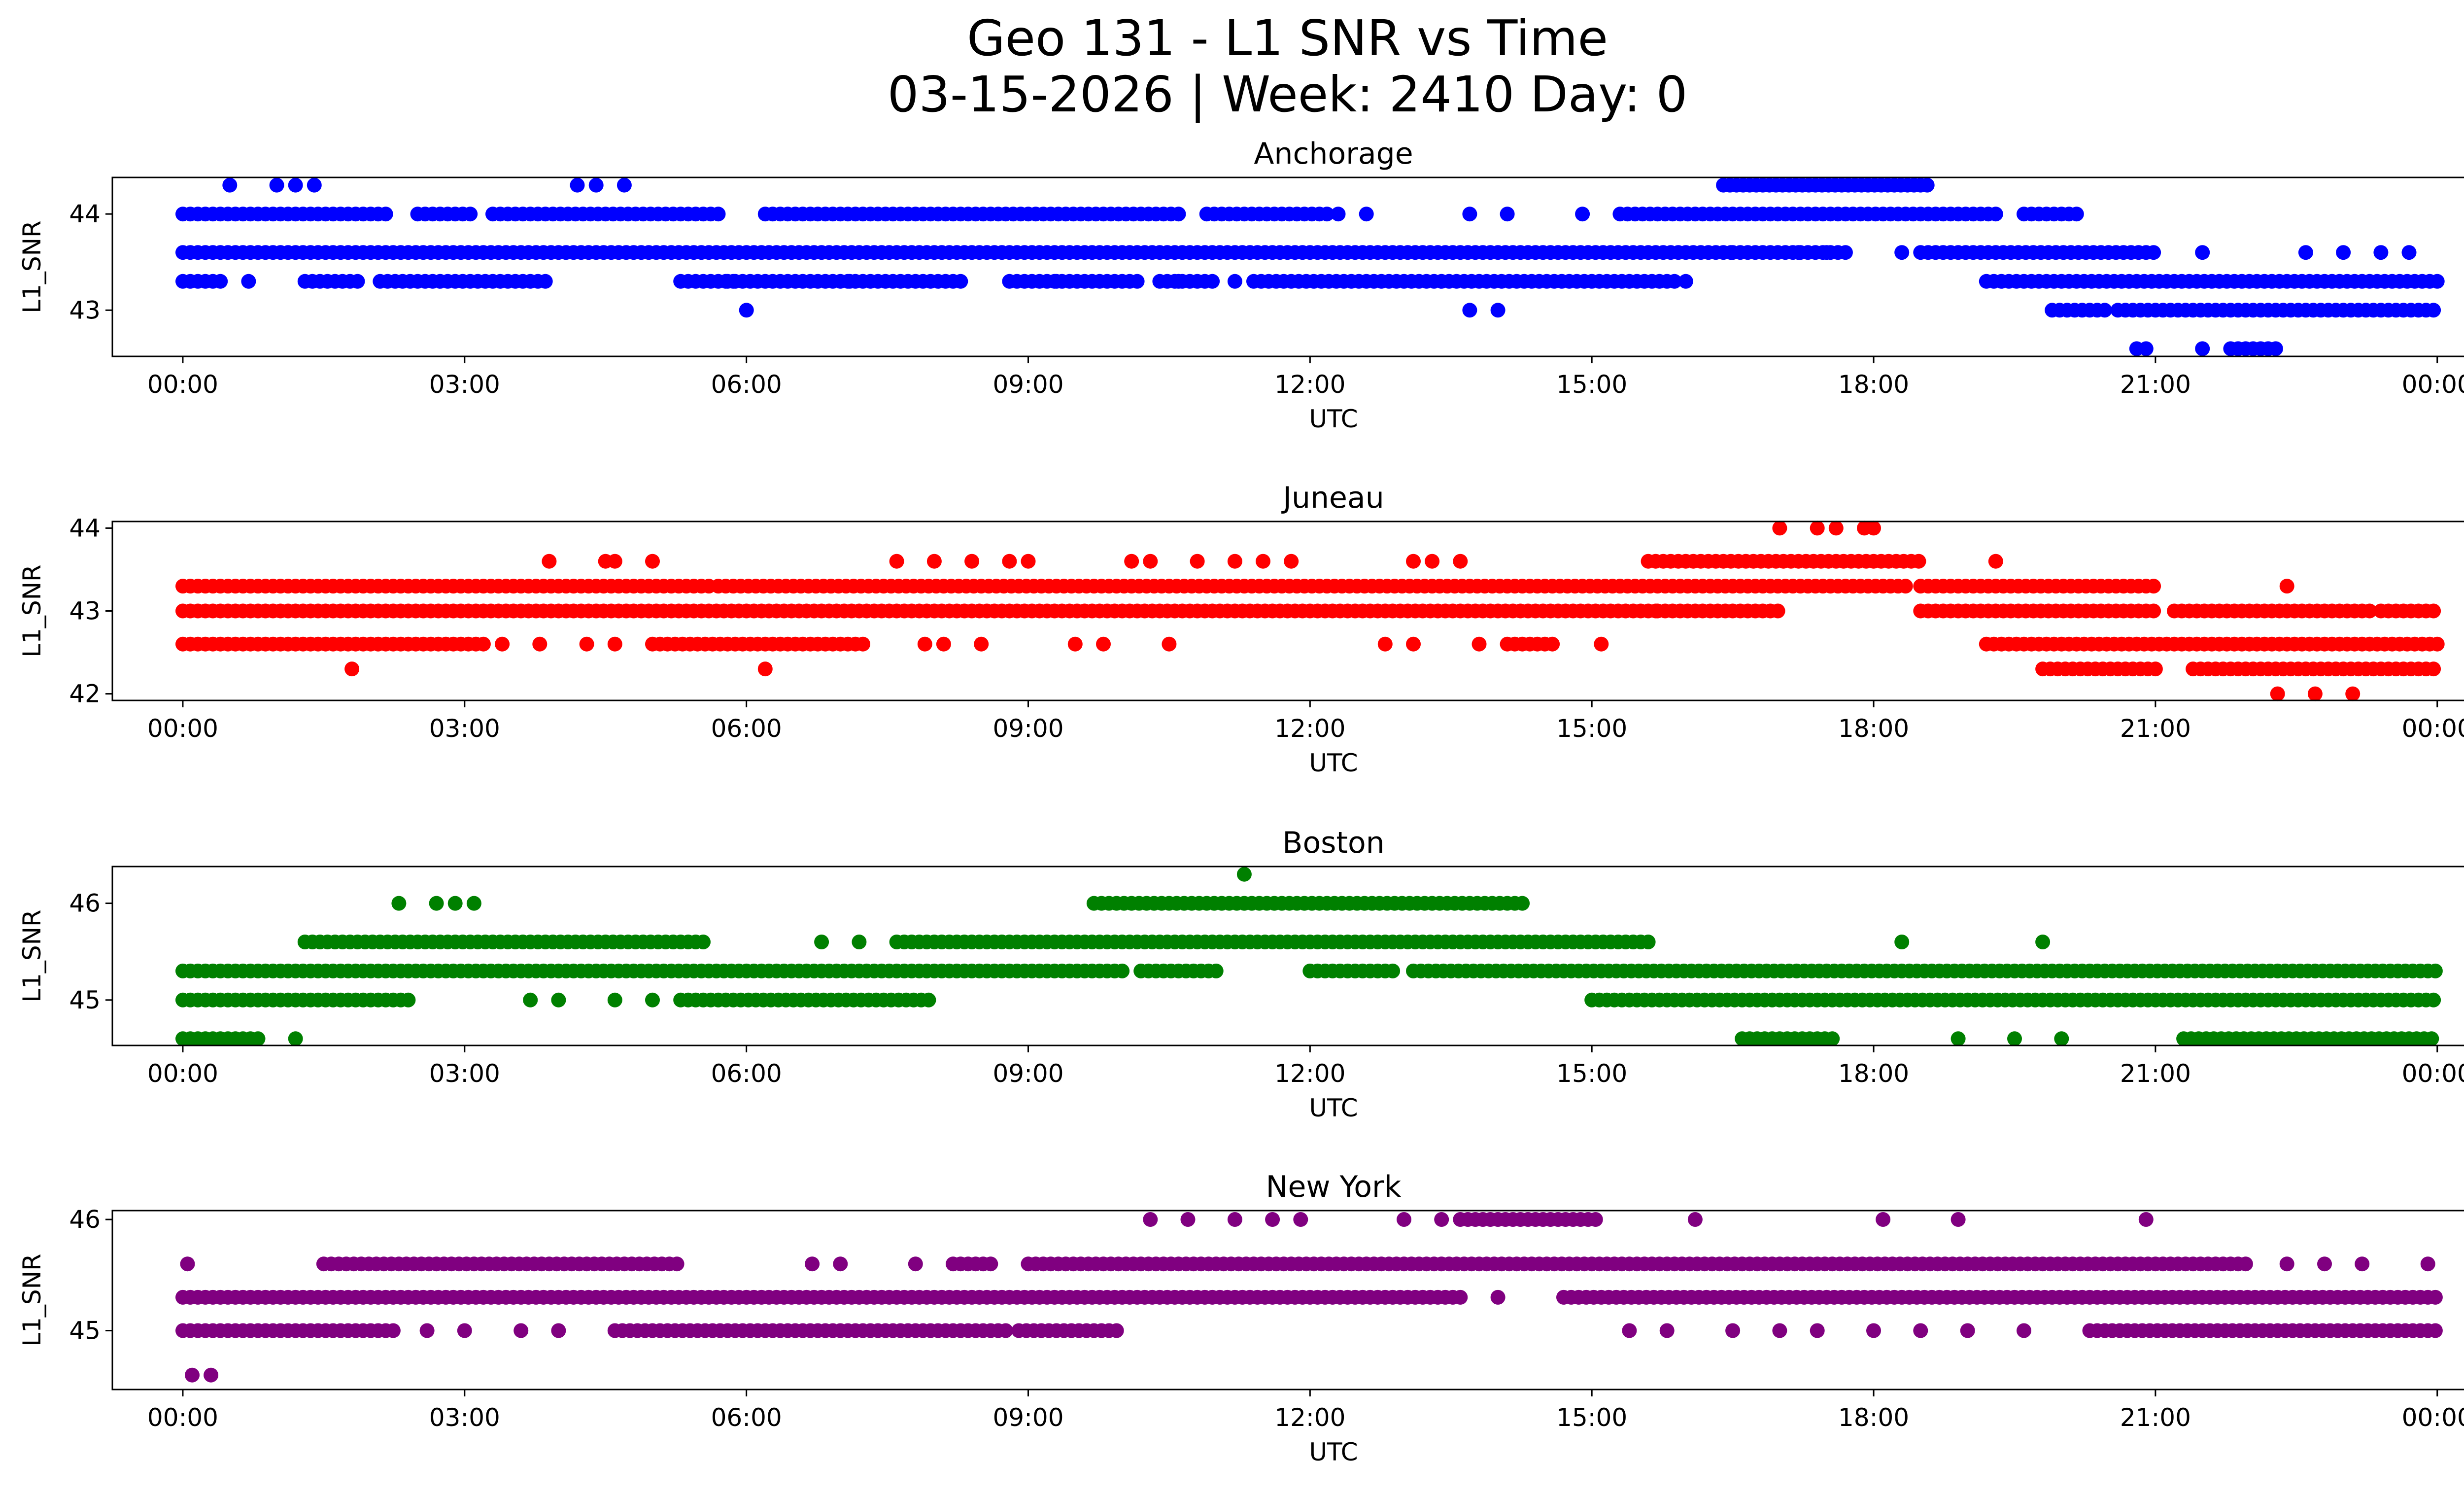 This screenshot has height=1495, width=2464. Describe the element at coordinates (1333, 154) in the screenshot. I see `subplot-title: Anchorage` at that location.